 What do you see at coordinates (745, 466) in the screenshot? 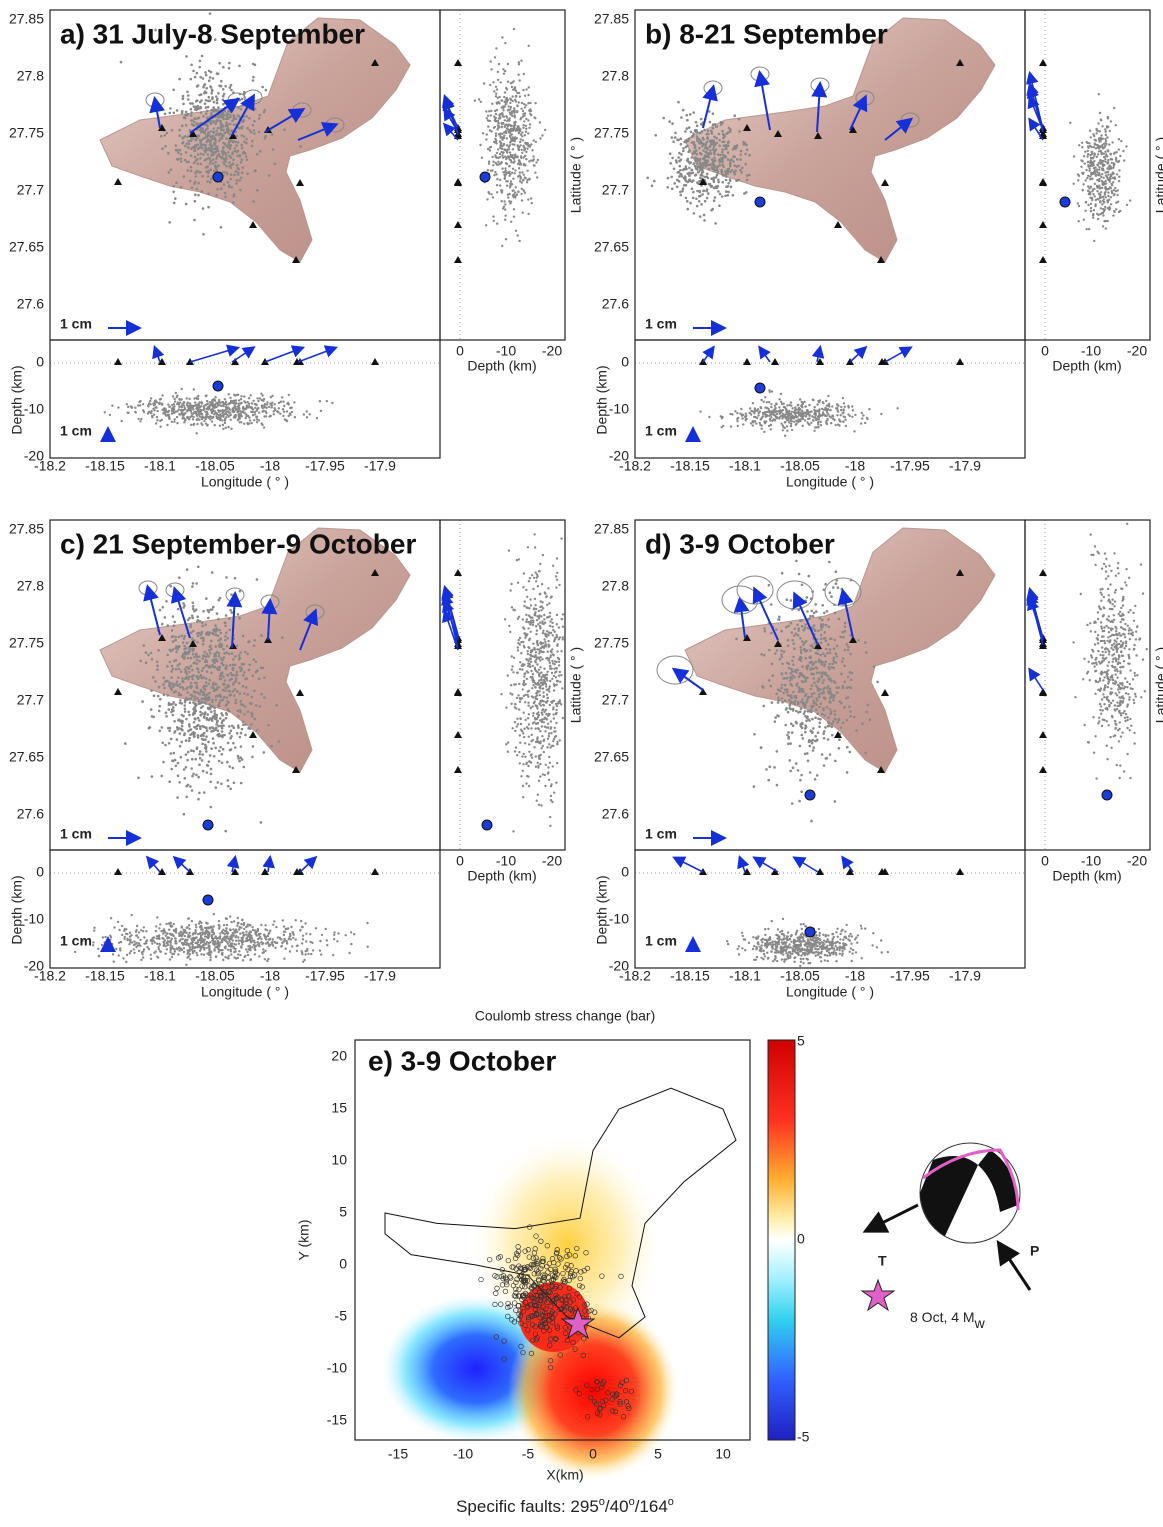
I see `lon-tick: -18.1` at bounding box center [745, 466].